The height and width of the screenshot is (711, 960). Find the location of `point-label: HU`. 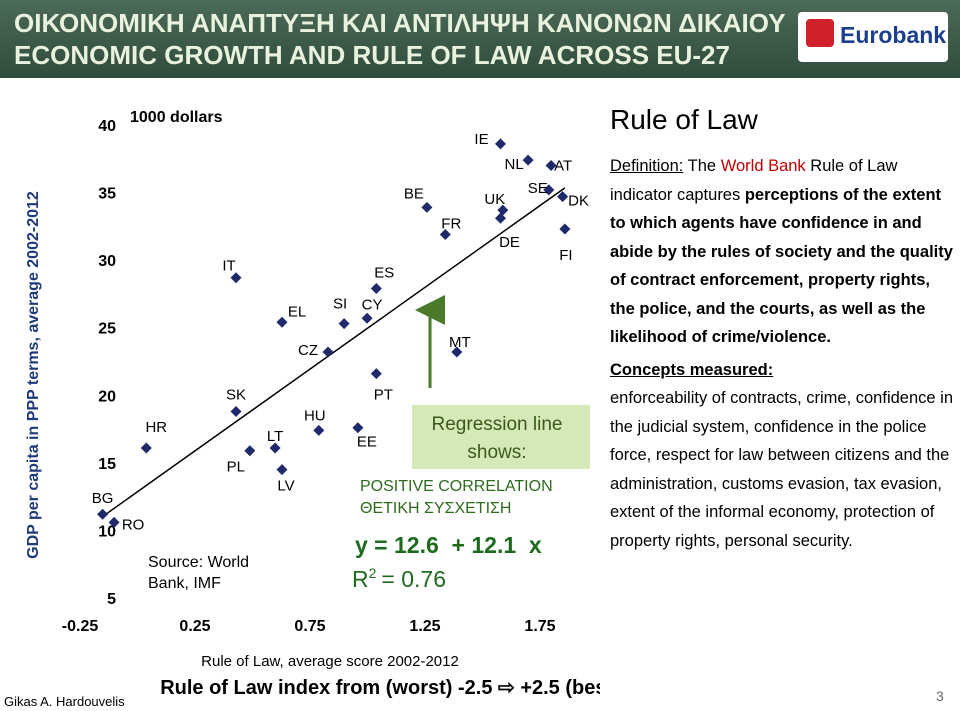

point-label: HU is located at coordinates (315, 415).